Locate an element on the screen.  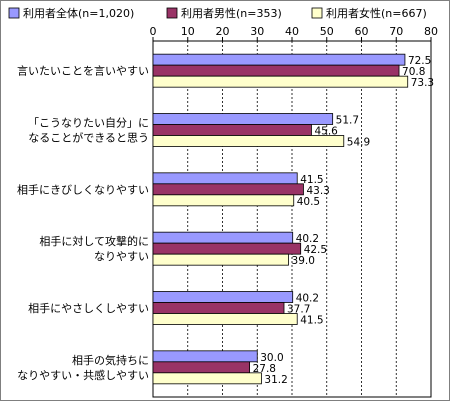
x-tick-label: 60 is located at coordinates (362, 31).